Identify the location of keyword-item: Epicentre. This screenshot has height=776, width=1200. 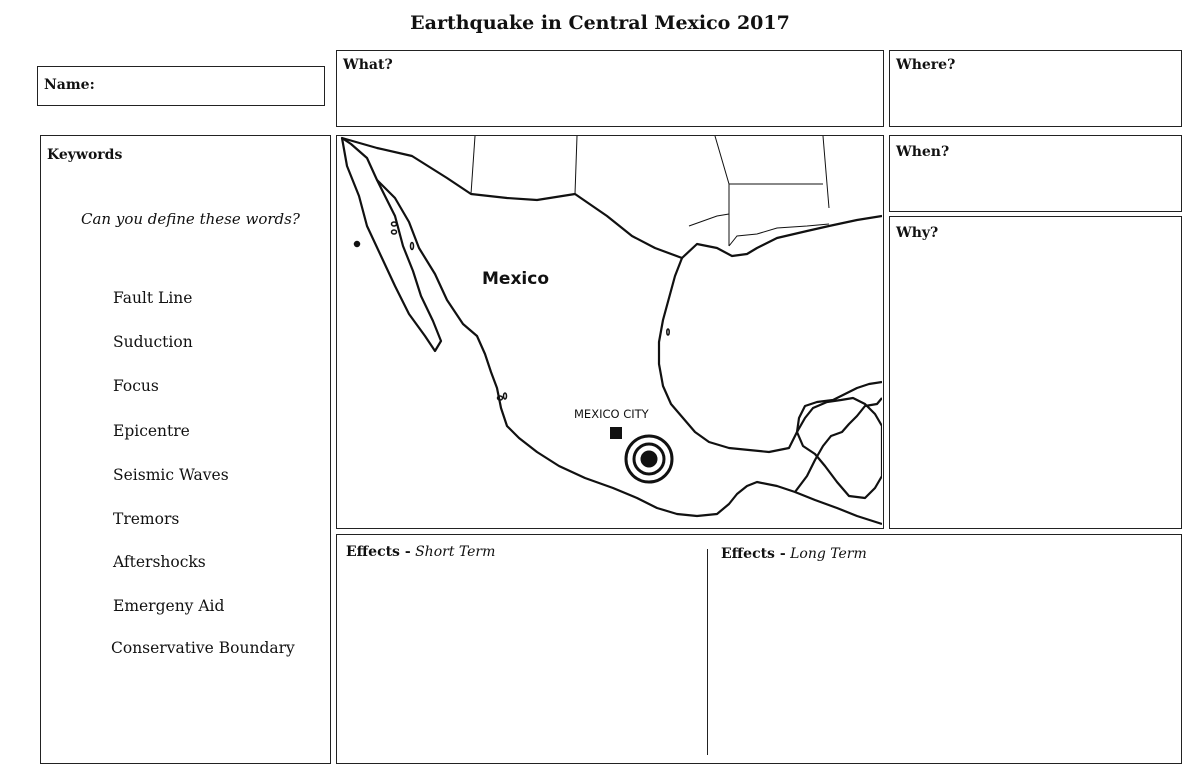
(151, 431).